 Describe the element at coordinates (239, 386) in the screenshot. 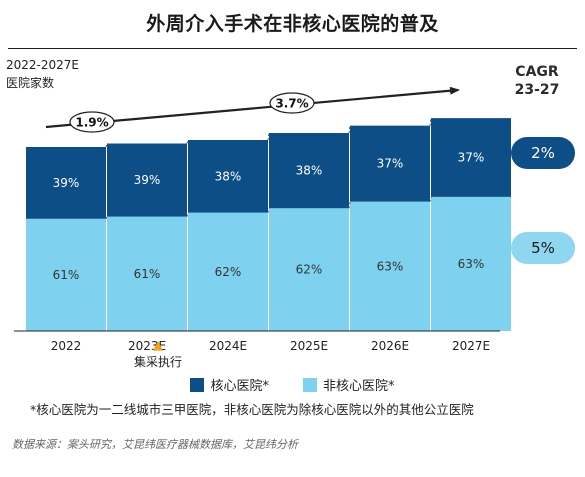

I see `legend-label-core: 核心医院*` at that location.